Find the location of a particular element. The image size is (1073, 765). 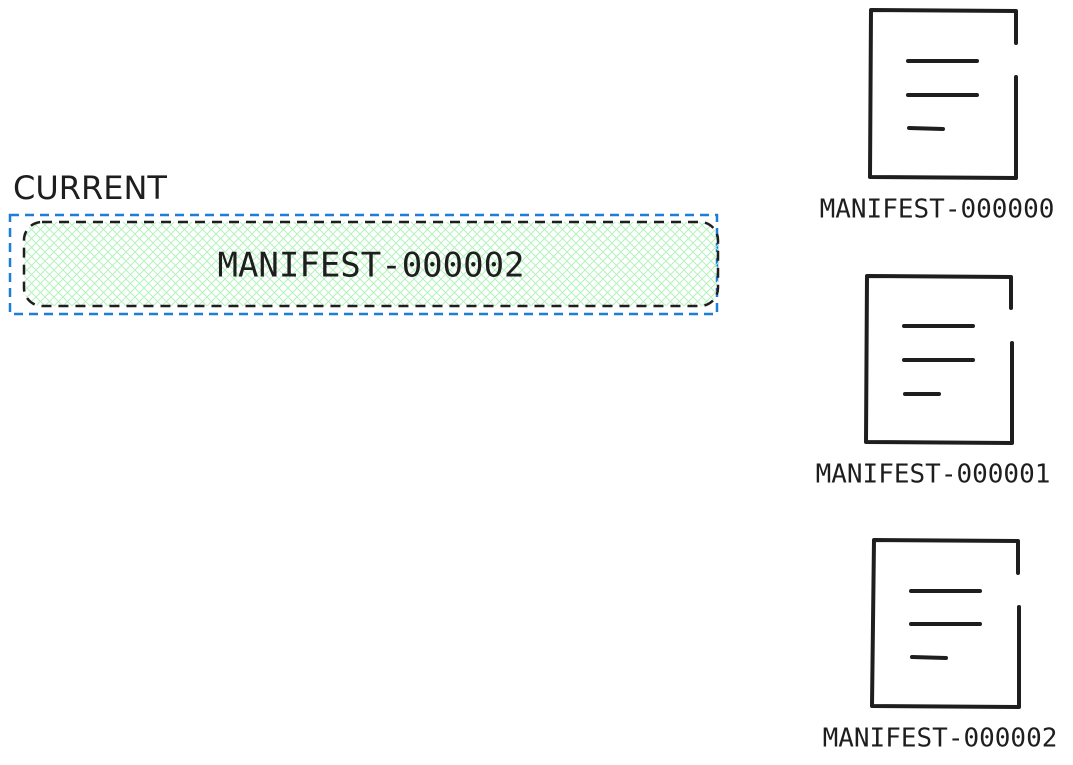

current-pointer-box is located at coordinates (371, 264).